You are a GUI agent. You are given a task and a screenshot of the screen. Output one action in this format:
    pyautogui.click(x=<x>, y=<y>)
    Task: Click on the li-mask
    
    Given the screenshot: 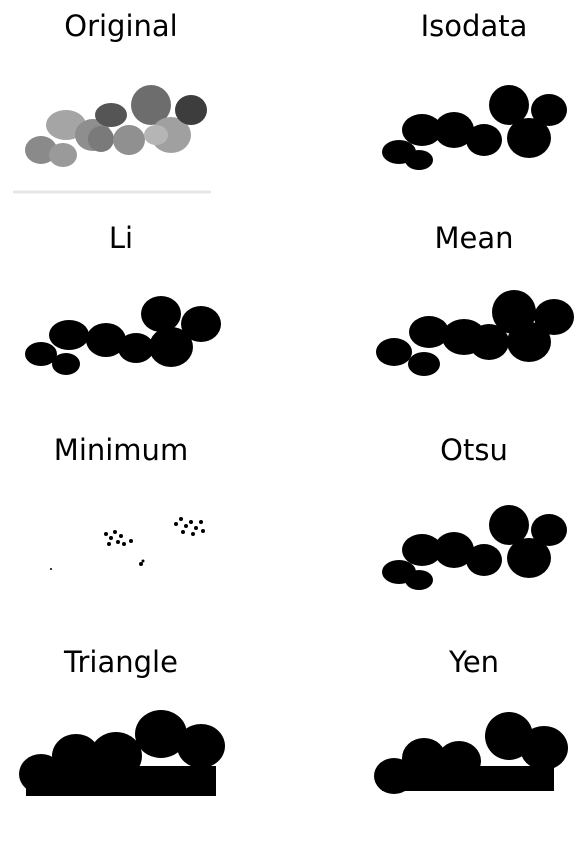 What is the action you would take?
    pyautogui.click(x=123, y=335)
    